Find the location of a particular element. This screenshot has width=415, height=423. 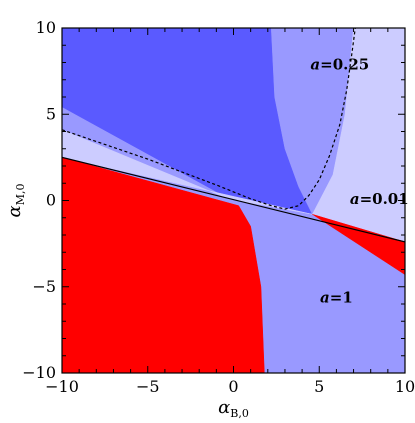

x-tick-label: 10 is located at coordinates (405, 386).